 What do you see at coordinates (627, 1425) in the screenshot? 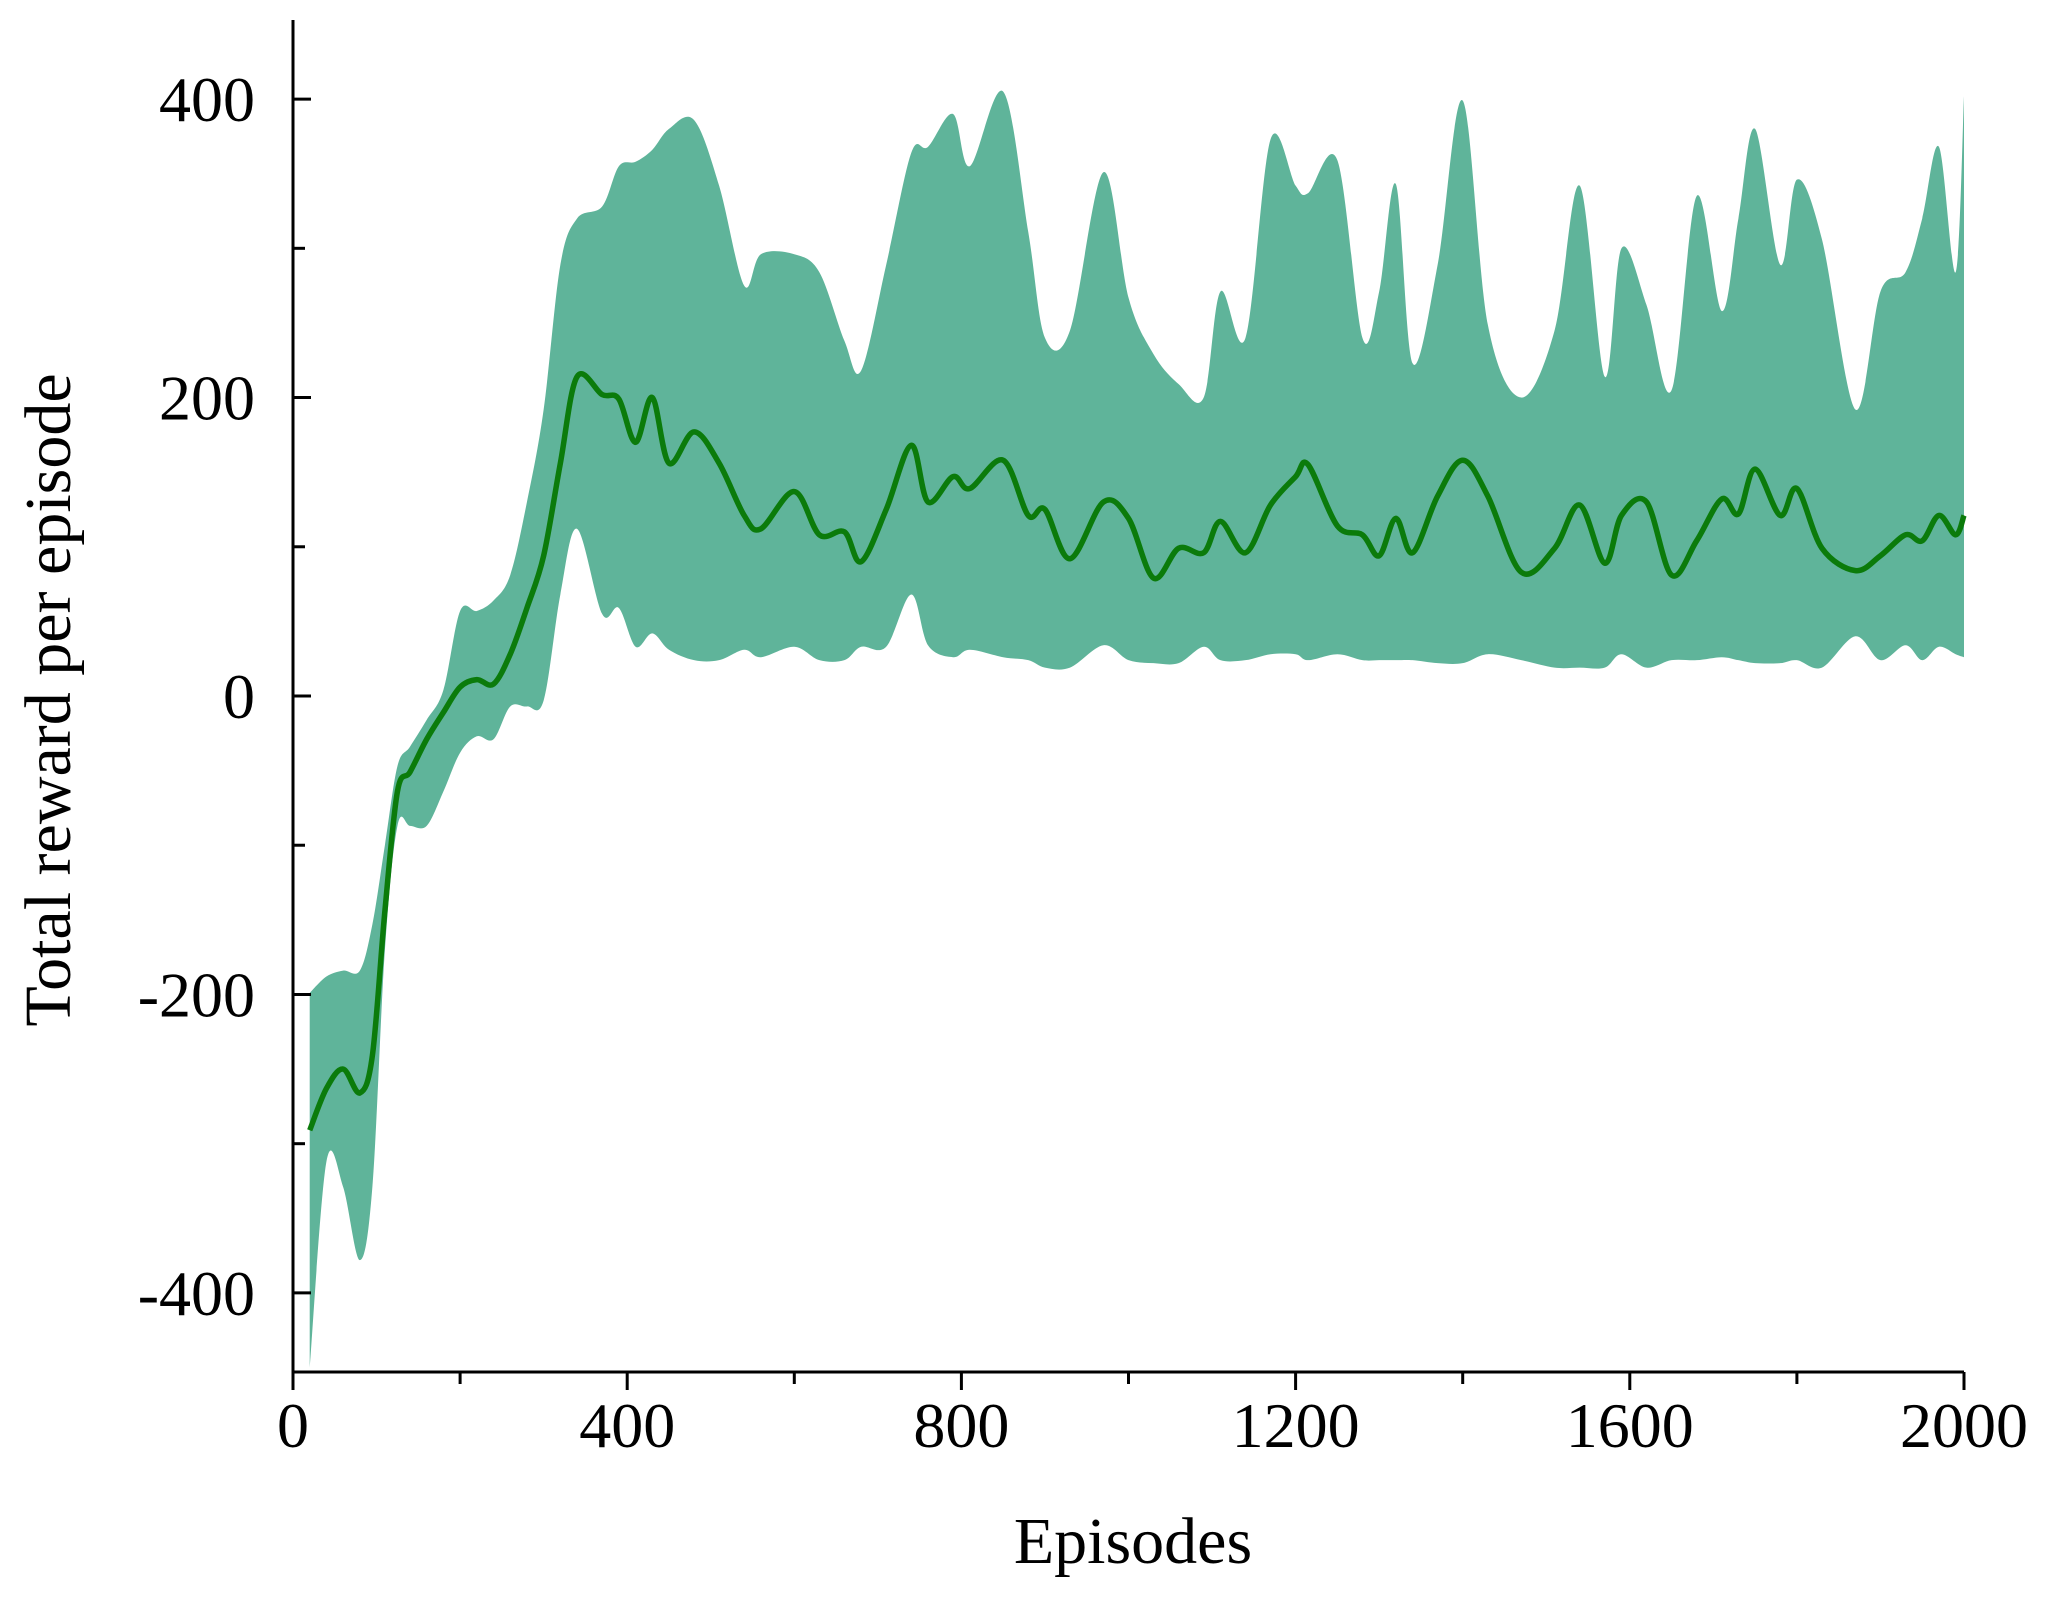
I see `x-tick-label: 400` at bounding box center [627, 1425].